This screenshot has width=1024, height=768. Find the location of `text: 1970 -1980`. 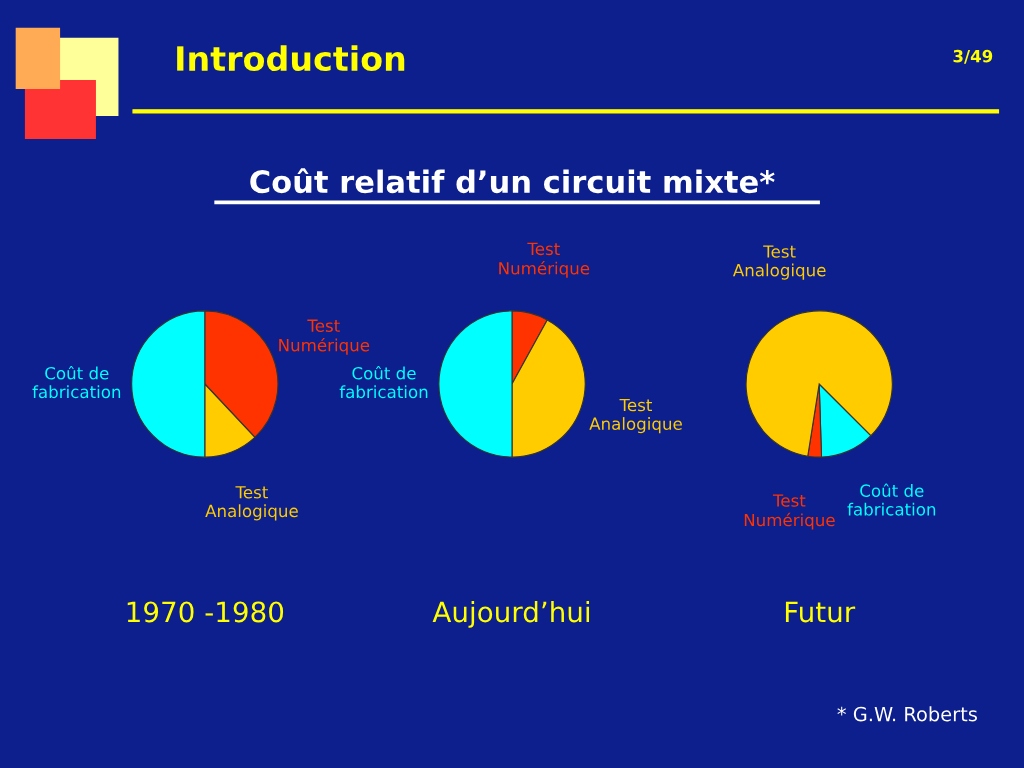

text: 1970 -1980 is located at coordinates (205, 612).